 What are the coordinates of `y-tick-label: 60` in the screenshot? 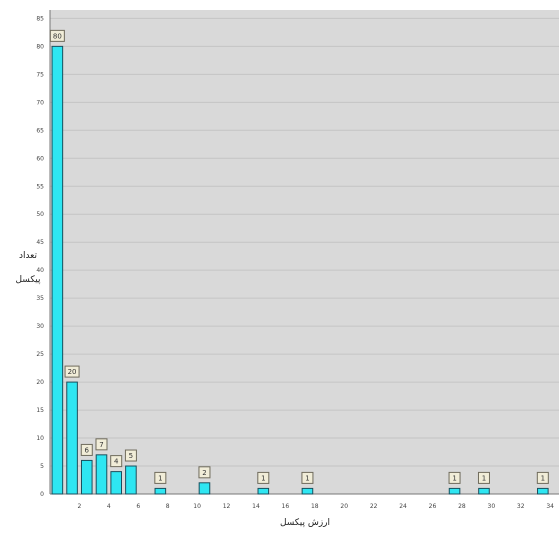 It's located at (40, 158).